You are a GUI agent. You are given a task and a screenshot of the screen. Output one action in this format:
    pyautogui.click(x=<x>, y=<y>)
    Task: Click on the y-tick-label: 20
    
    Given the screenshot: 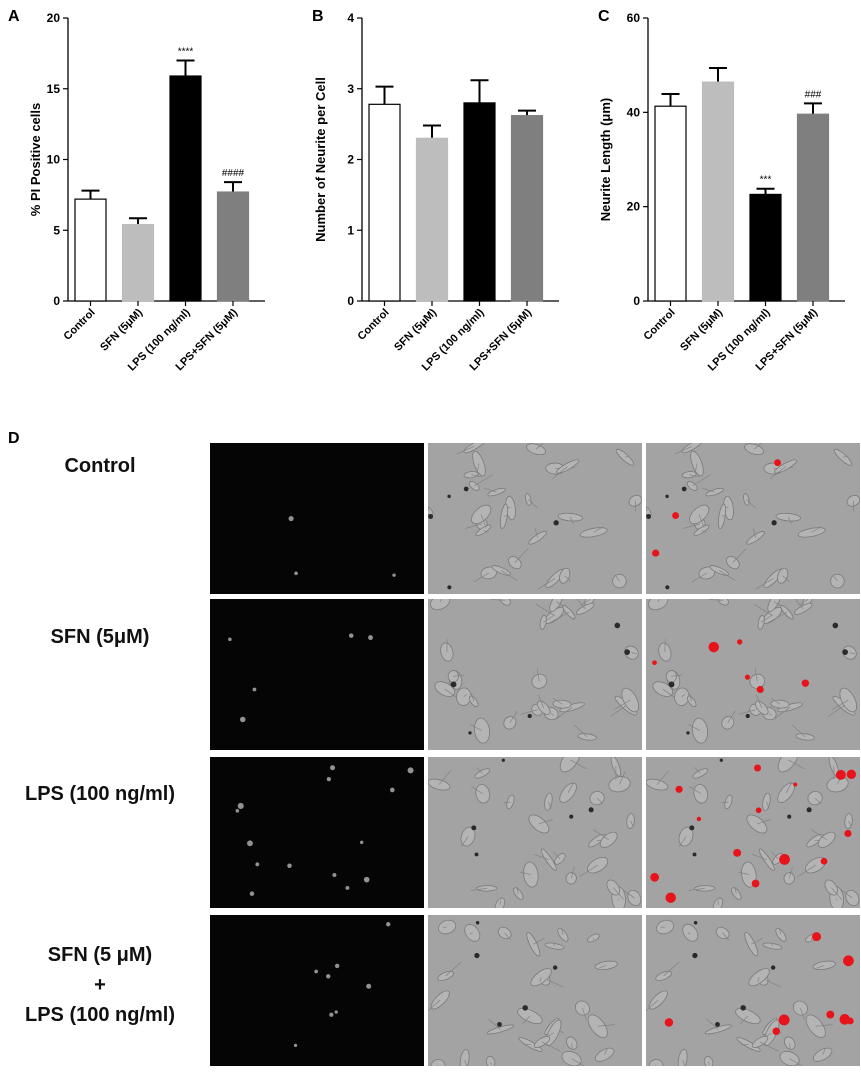 What is the action you would take?
    pyautogui.click(x=54, y=18)
    